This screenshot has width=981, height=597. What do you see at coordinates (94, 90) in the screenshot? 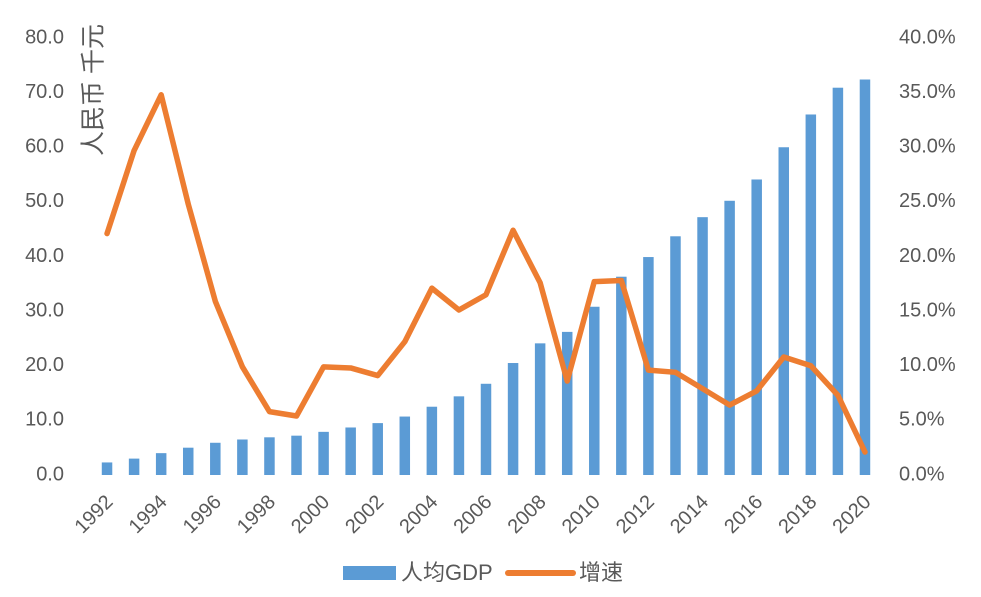
I see `y-axis-title: 人民币 千元` at bounding box center [94, 90].